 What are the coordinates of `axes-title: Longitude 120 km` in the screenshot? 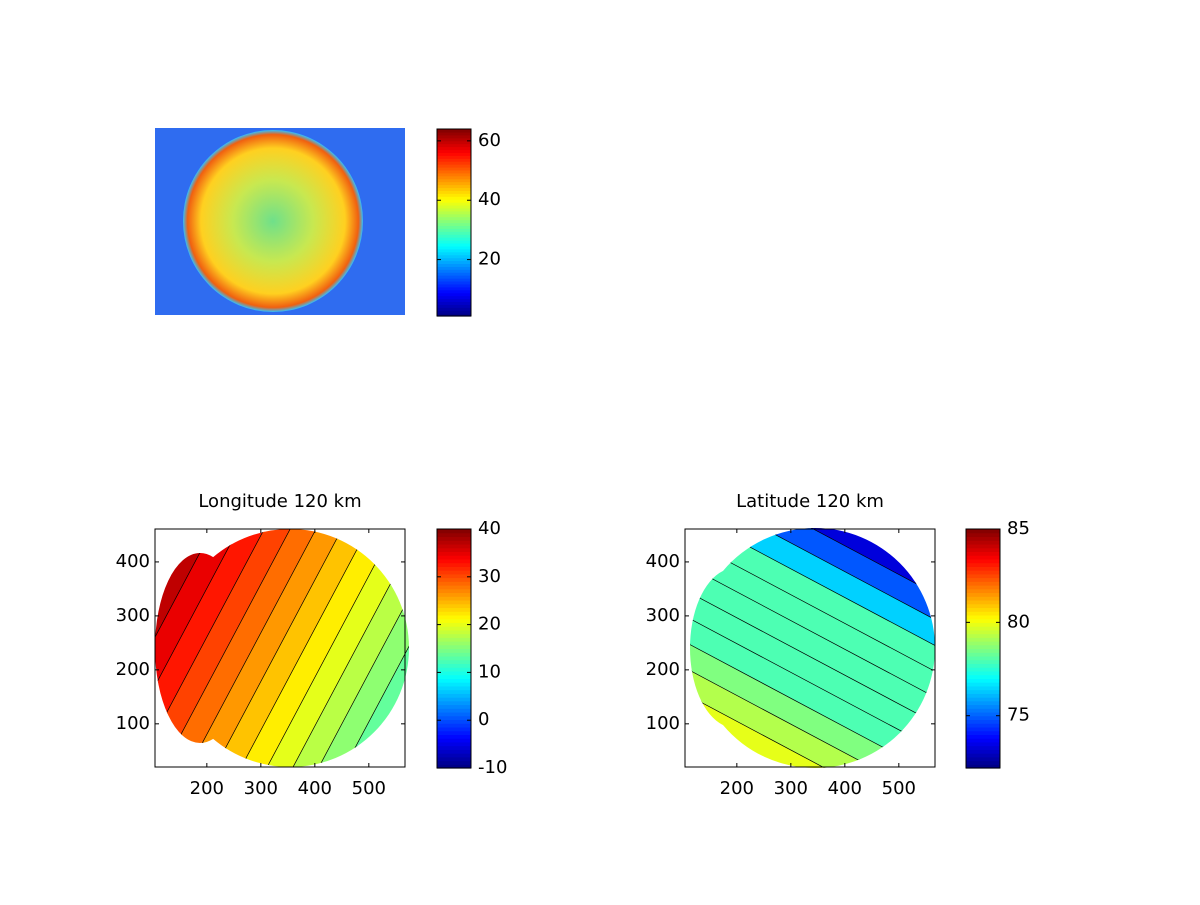 It's located at (279, 501).